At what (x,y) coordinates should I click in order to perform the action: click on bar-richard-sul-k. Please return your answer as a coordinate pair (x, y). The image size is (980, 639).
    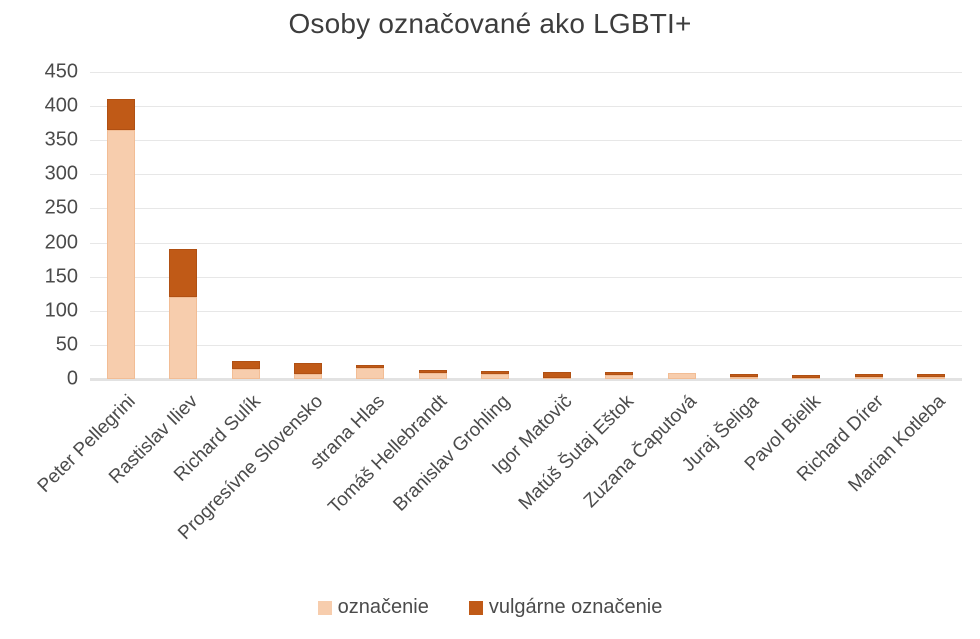
    Looking at the image, I should click on (245, 369).